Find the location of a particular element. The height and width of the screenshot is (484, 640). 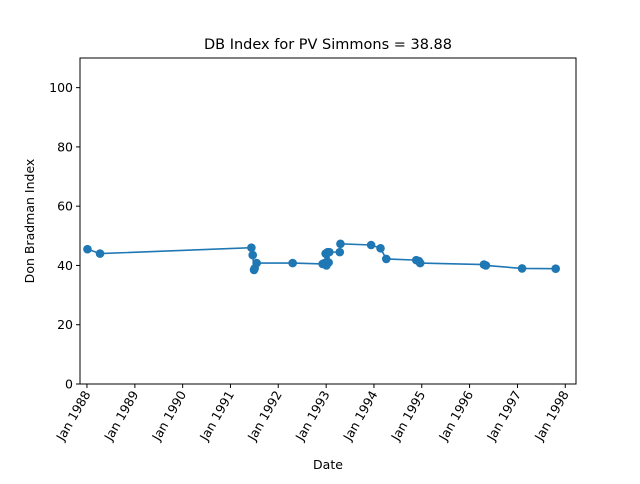

series-layer is located at coordinates (321, 257).